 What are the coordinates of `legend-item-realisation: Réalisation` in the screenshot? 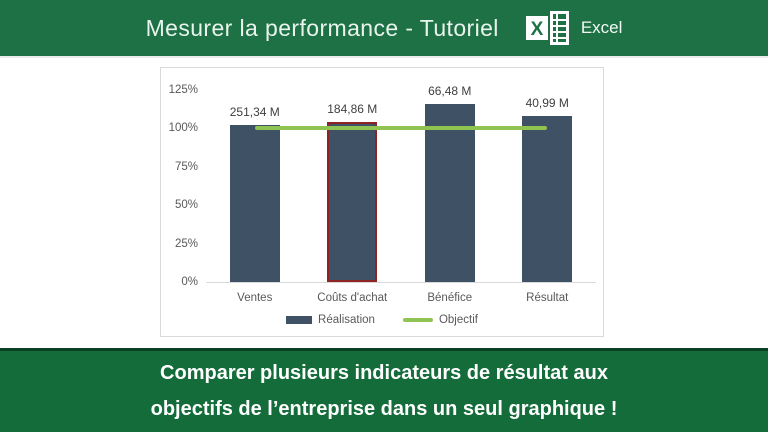 It's located at (330, 320).